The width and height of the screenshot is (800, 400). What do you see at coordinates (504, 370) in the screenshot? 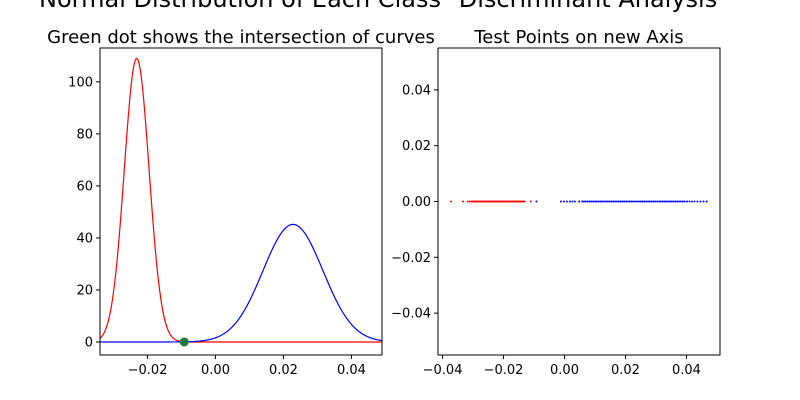
I see `projection-x-tick-label: −0.02` at bounding box center [504, 370].